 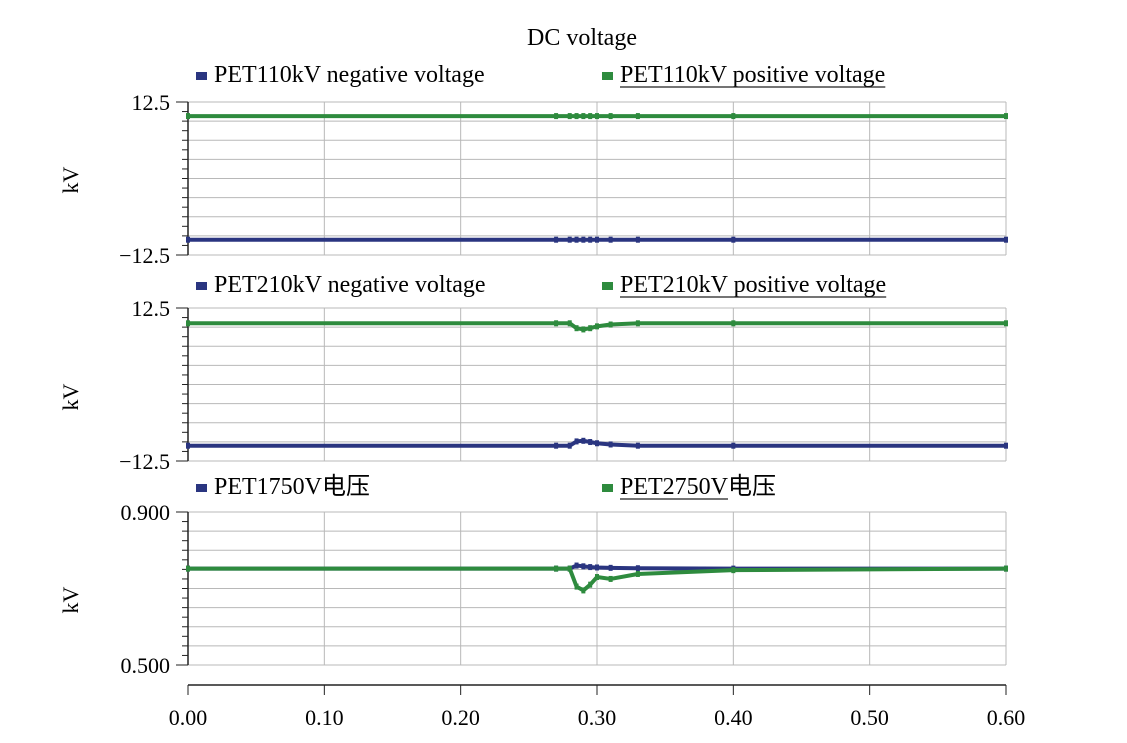 What do you see at coordinates (752, 75) in the screenshot?
I see `legend-label-2: PET110kV positive voltage` at bounding box center [752, 75].